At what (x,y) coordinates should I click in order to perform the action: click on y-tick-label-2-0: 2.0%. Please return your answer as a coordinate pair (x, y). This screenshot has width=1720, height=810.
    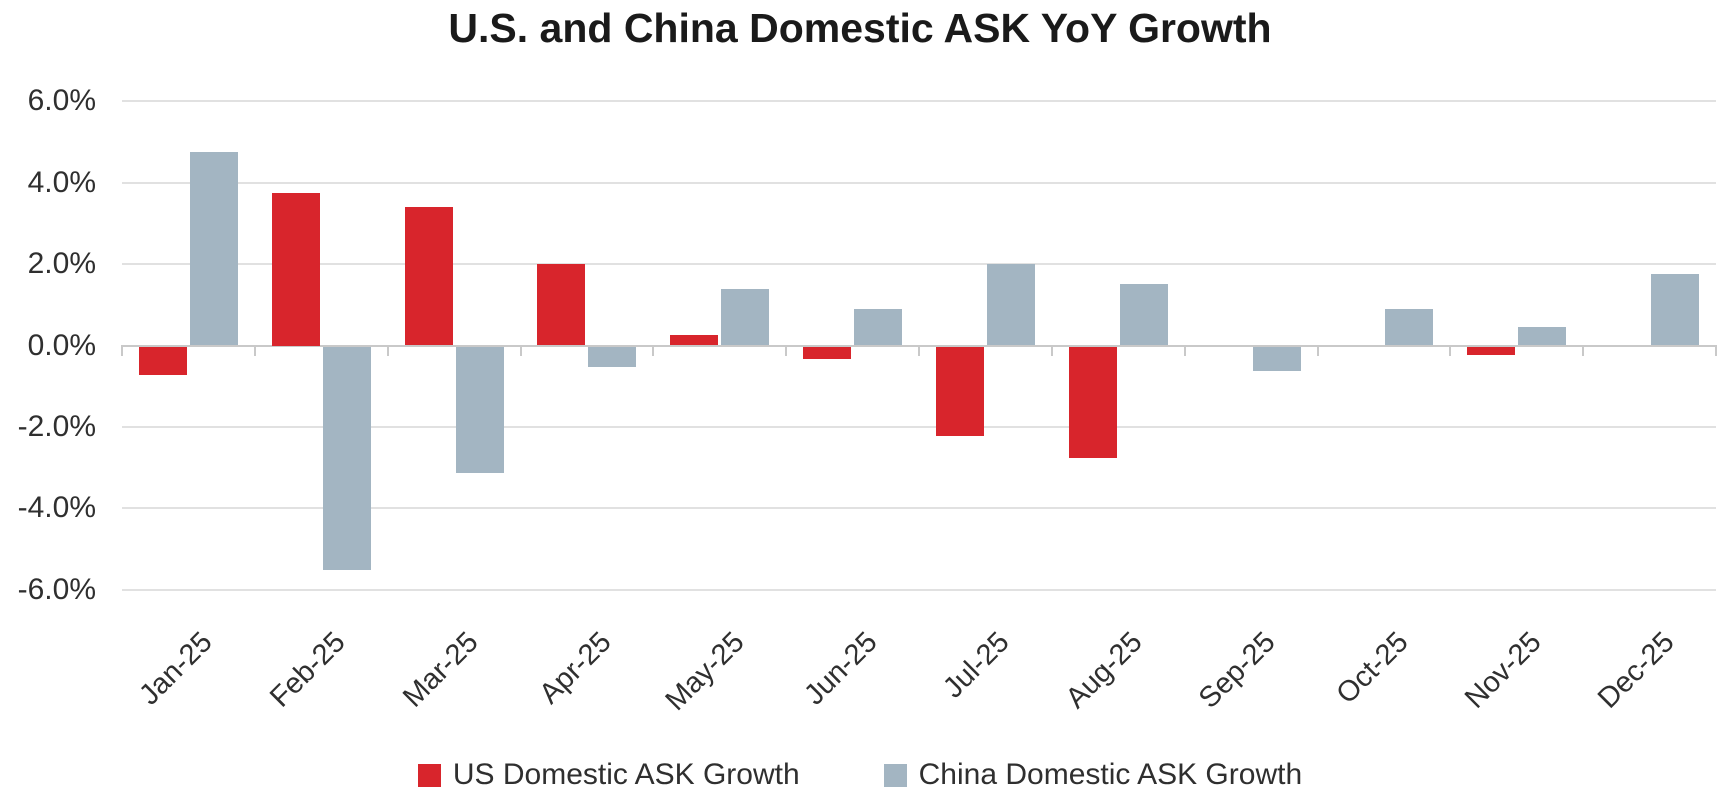
    Looking at the image, I should click on (61, 264).